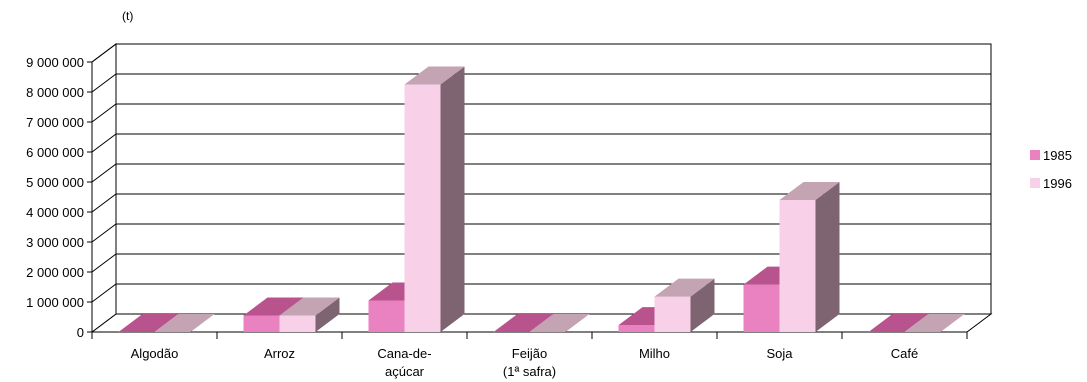 The height and width of the screenshot is (382, 1087). I want to click on x-category-label: Feijão (1ª safra), so click(529, 362).